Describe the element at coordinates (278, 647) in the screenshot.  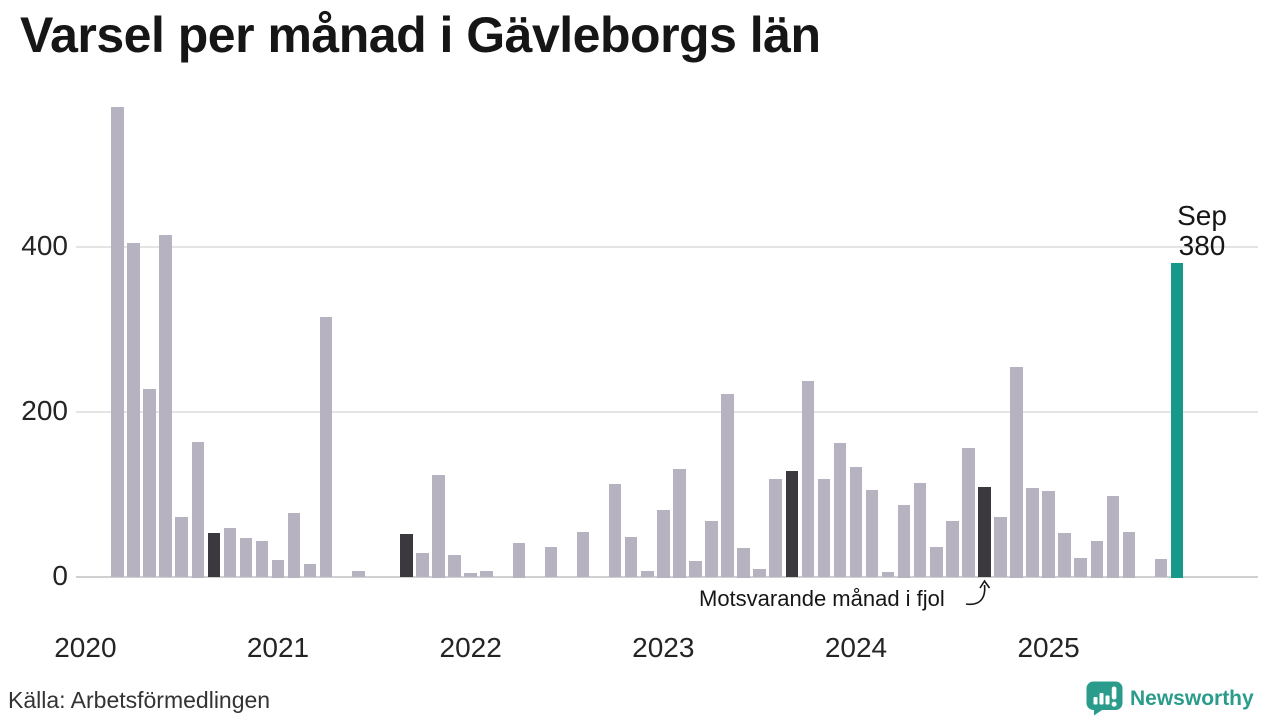
I see `x-axis-label-2021: 2021` at that location.